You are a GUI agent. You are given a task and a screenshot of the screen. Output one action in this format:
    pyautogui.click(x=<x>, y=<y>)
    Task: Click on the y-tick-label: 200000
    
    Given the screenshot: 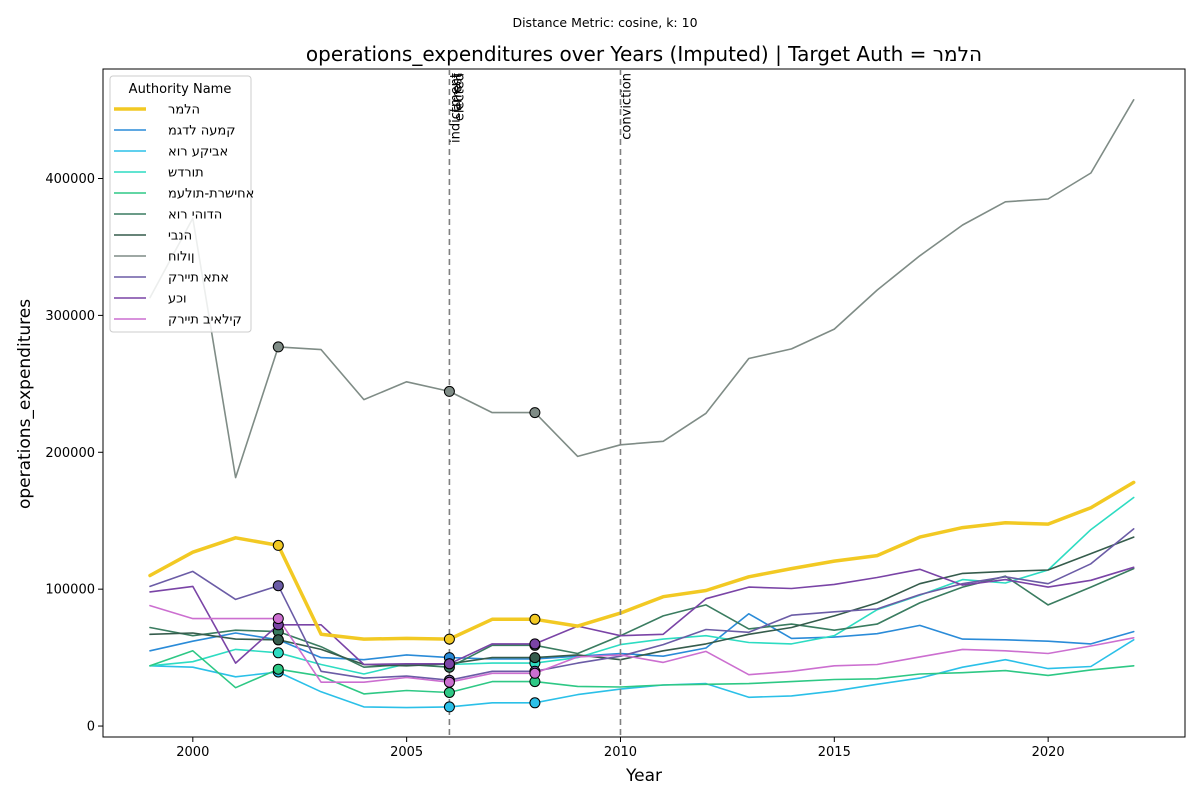 What is the action you would take?
    pyautogui.click(x=70, y=453)
    